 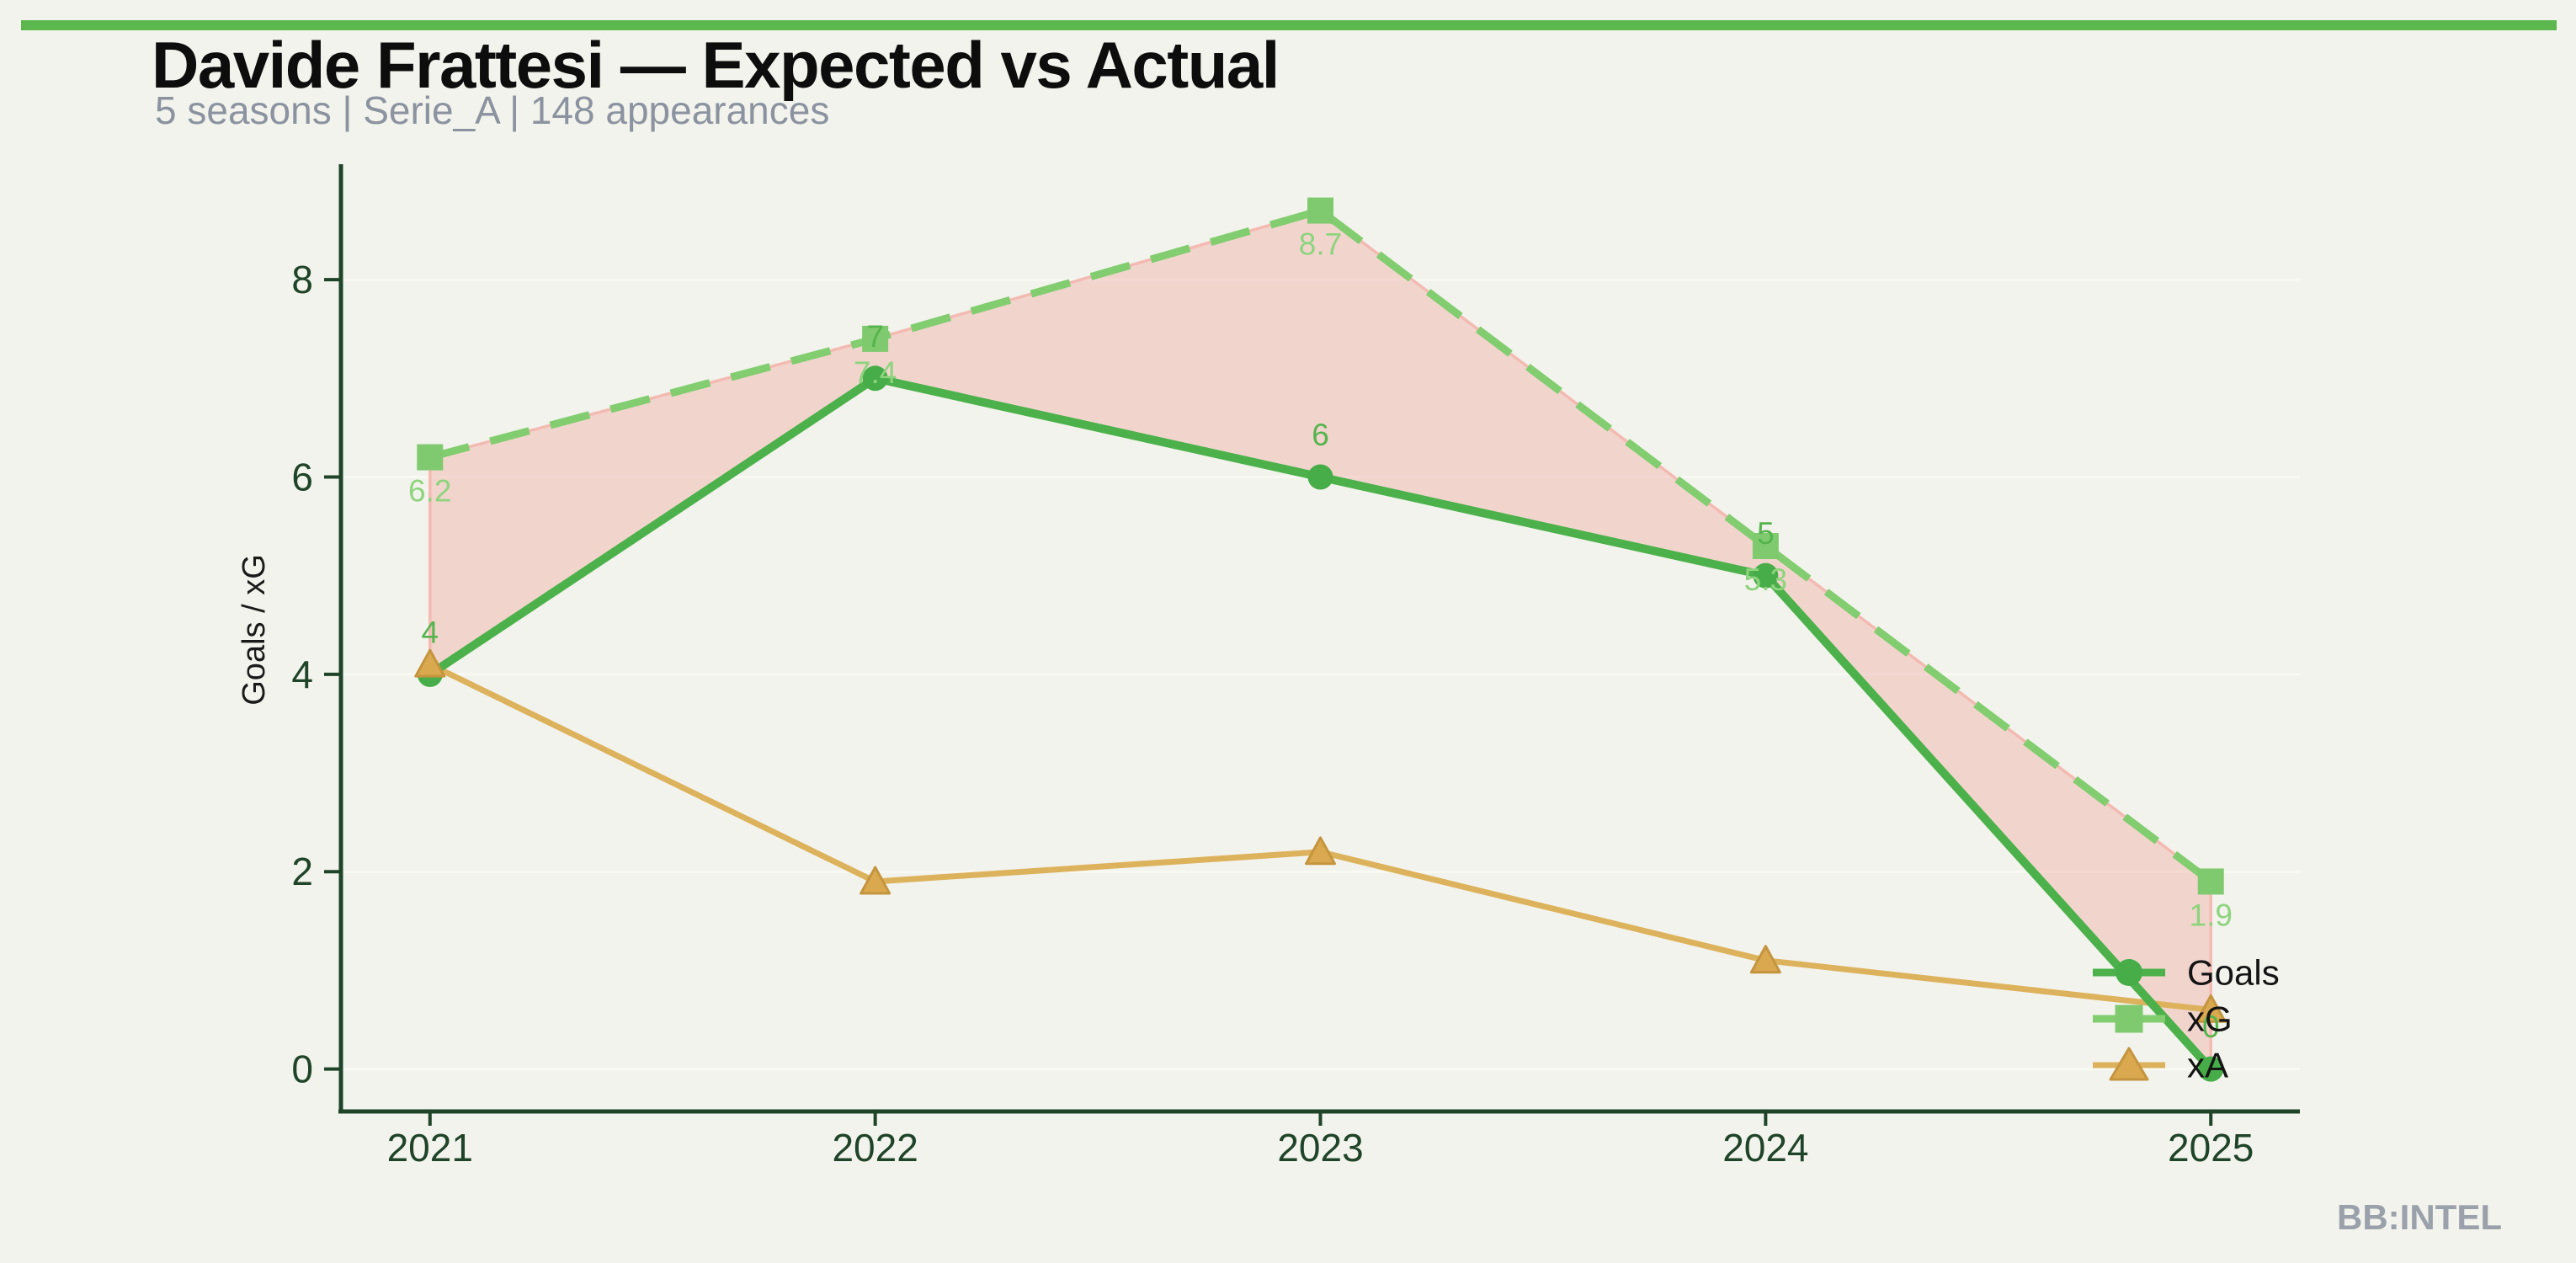 What do you see at coordinates (431, 457) in the screenshot?
I see `marker-xg-2021` at bounding box center [431, 457].